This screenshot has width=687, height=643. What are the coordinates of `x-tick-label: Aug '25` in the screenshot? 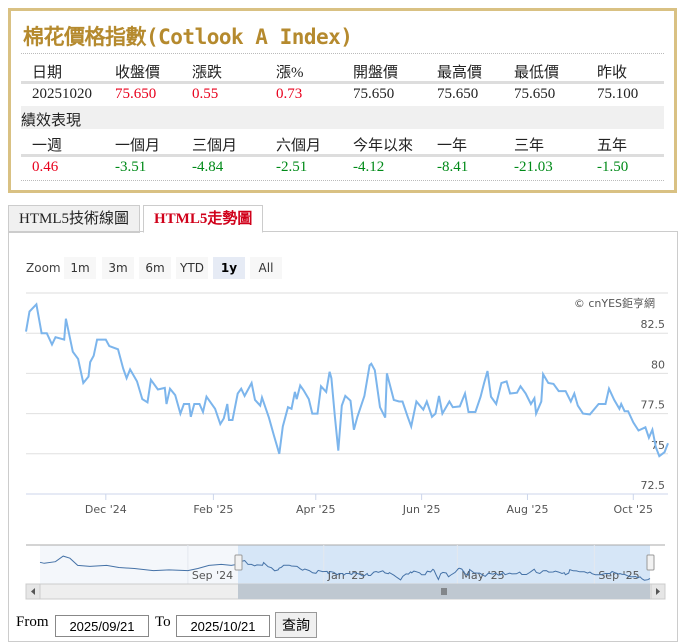 It's located at (527, 509).